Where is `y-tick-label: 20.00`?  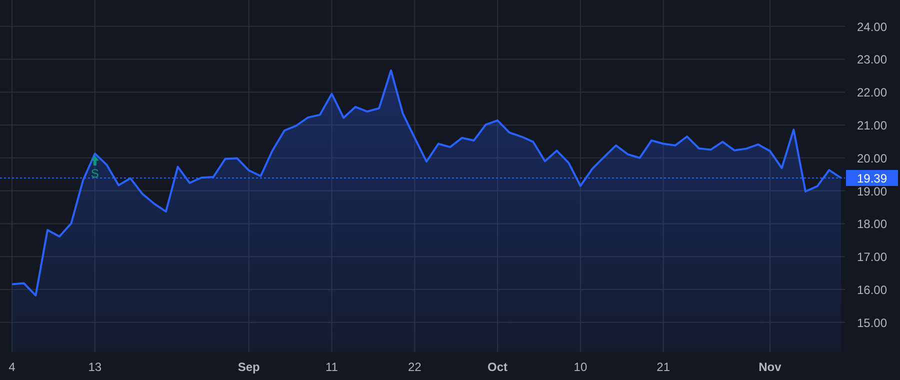
y-tick-label: 20.00 is located at coordinates (872, 158).